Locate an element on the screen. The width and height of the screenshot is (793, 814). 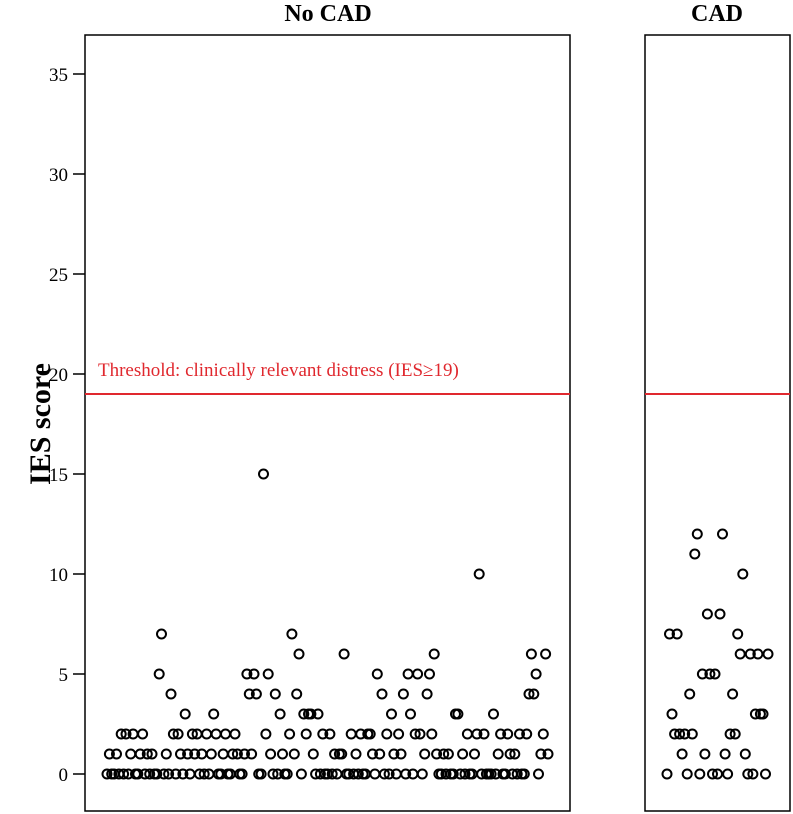
y-tick-label: 10 is located at coordinates (58, 575).